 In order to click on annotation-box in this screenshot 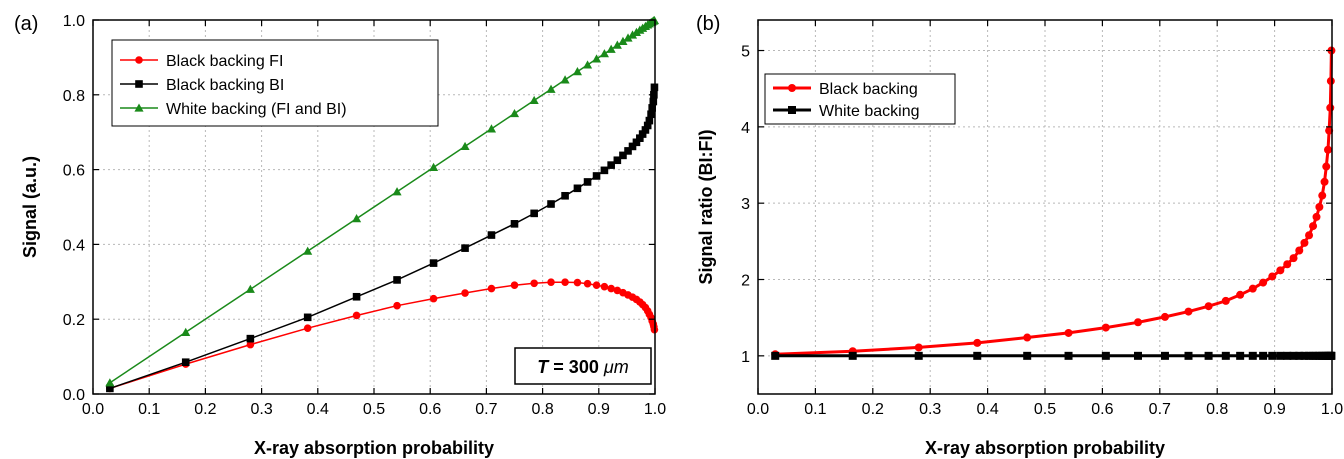, I will do `click(583, 366)`.